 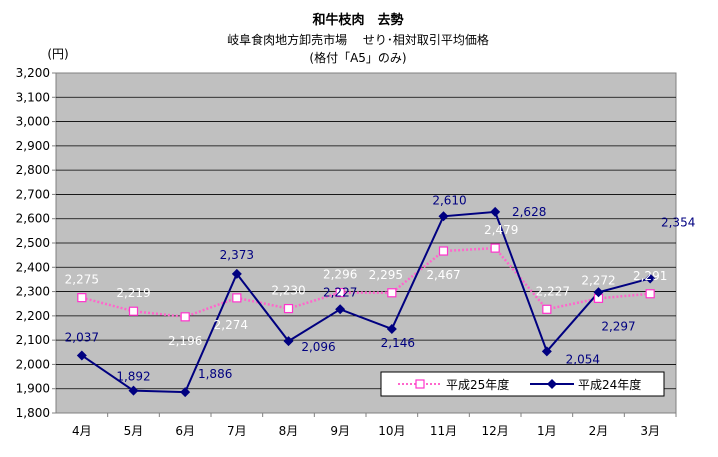 I want to click on x-tick-label: 4月, so click(x=82, y=431).